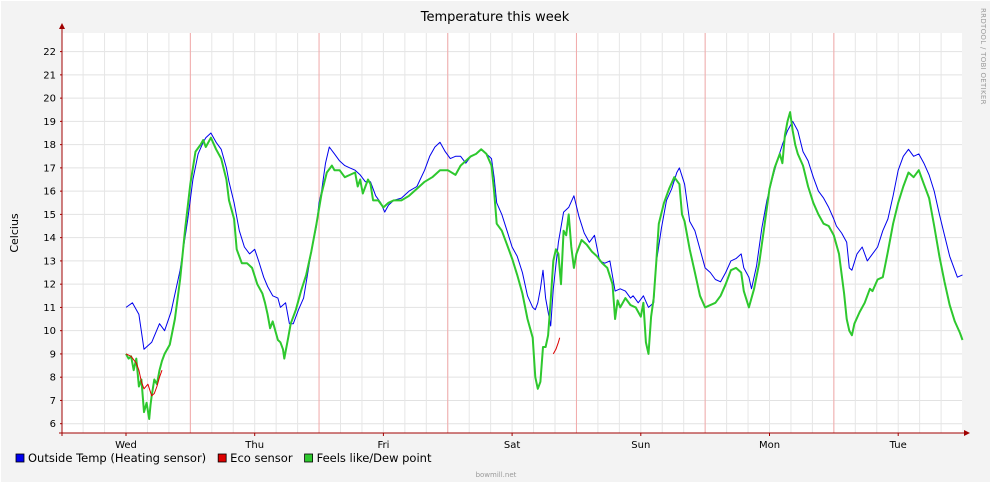 This screenshot has width=991, height=483. I want to click on y-tick-label: 14, so click(49, 238).